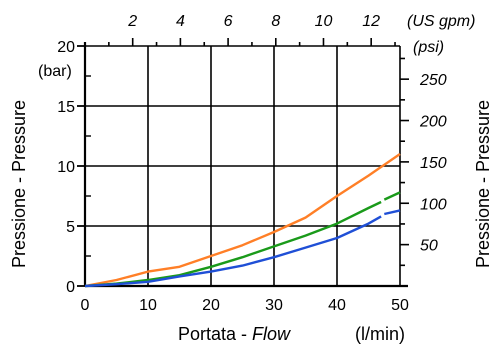  Describe the element at coordinates (433, 204) in the screenshot. I see `right-tick-label: 100` at that location.